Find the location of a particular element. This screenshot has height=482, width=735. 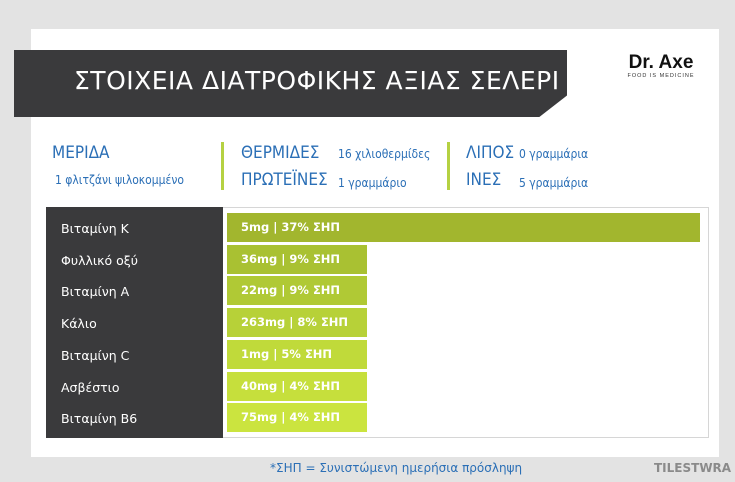

bar-data-label: 263mg | 8% ΣΗΠ is located at coordinates (295, 322).